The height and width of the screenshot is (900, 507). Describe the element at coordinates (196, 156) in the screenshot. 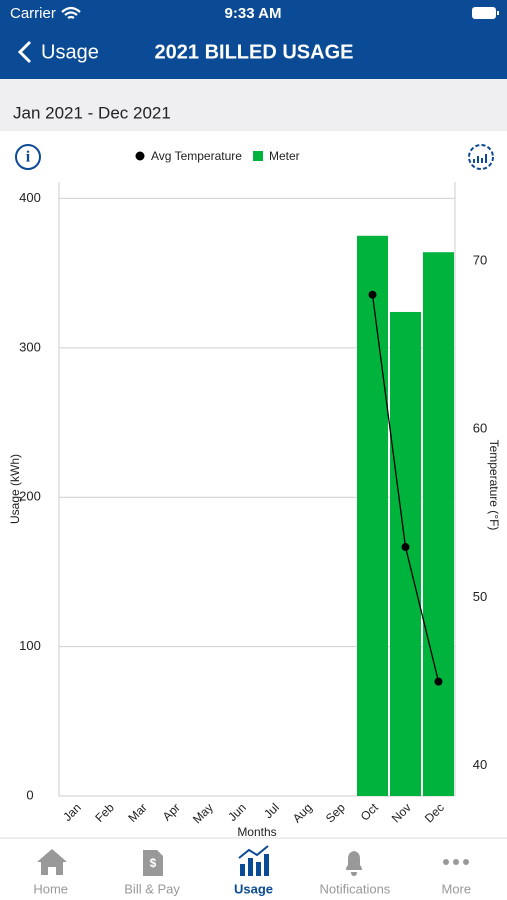

I see `legend-label: Avg Temperature` at that location.